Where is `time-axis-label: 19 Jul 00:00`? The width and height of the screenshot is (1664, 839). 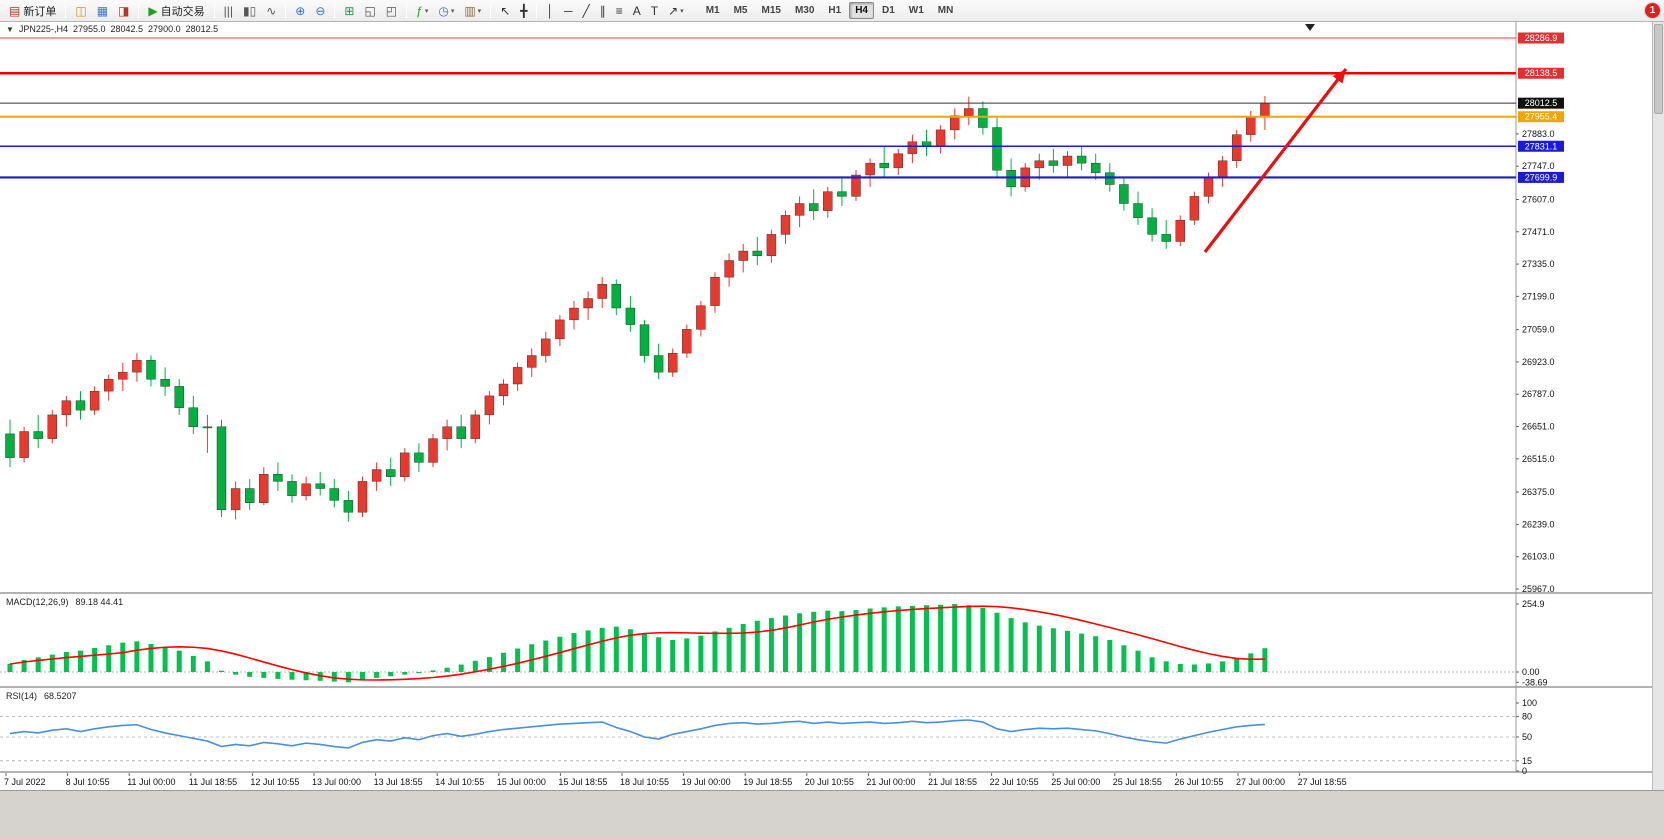
time-axis-label: 19 Jul 00:00 is located at coordinates (706, 782).